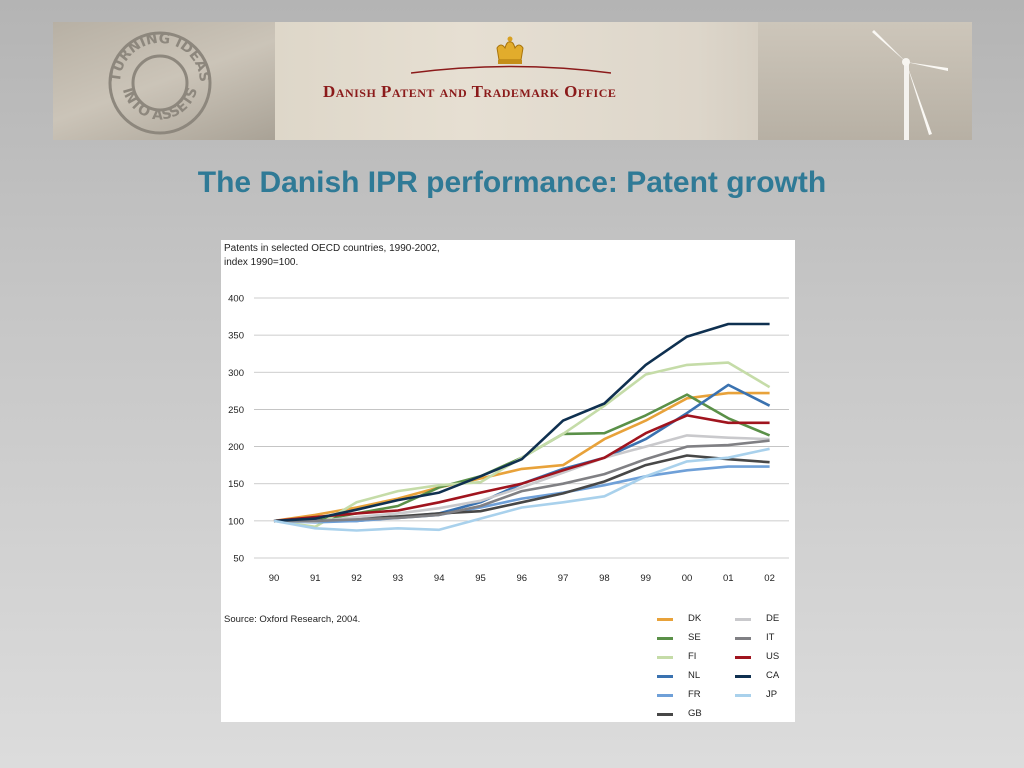 The image size is (1024, 768). I want to click on series-line-dk, so click(521, 457).